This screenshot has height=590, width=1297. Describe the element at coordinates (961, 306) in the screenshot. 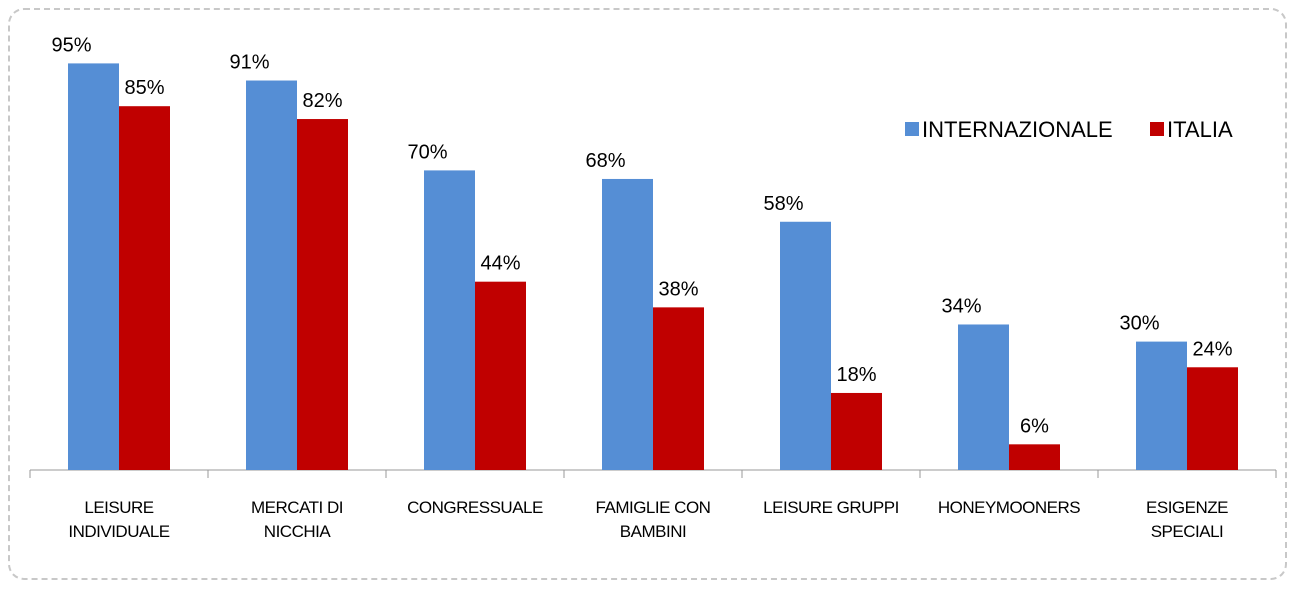

I see `data-label: 34%` at that location.